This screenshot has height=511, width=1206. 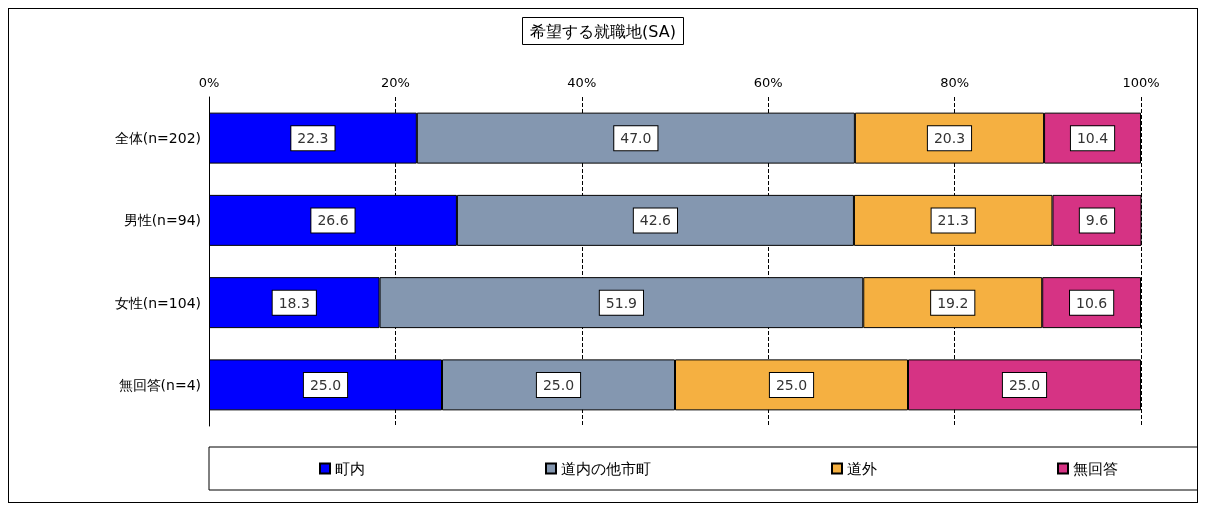 I want to click on y-tick-label: 全体(n=202), so click(x=157, y=138).